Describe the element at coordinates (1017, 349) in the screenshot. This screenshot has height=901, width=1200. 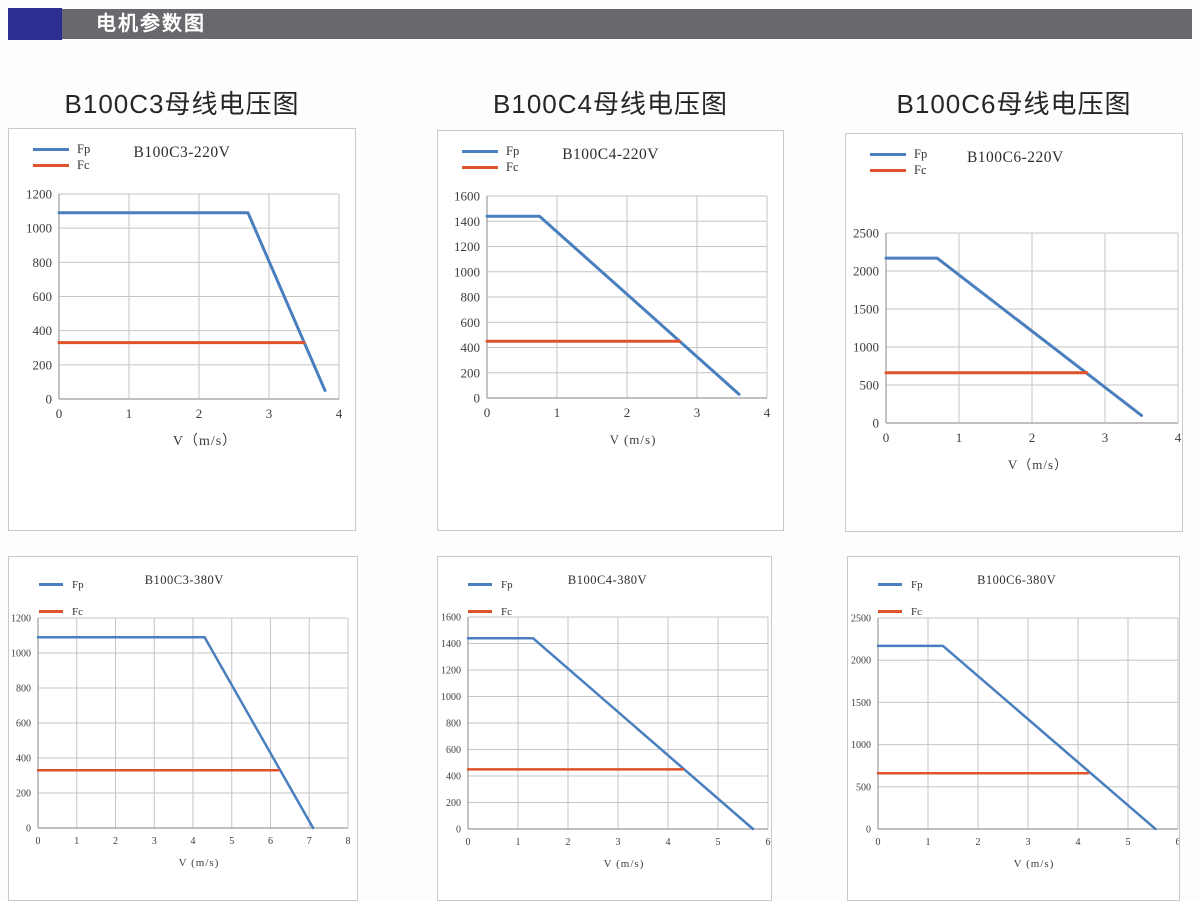
I see `chart-plot: 0 500 1000 1500 2000 2500 0 1 2 3 4 V（m/s）` at that location.